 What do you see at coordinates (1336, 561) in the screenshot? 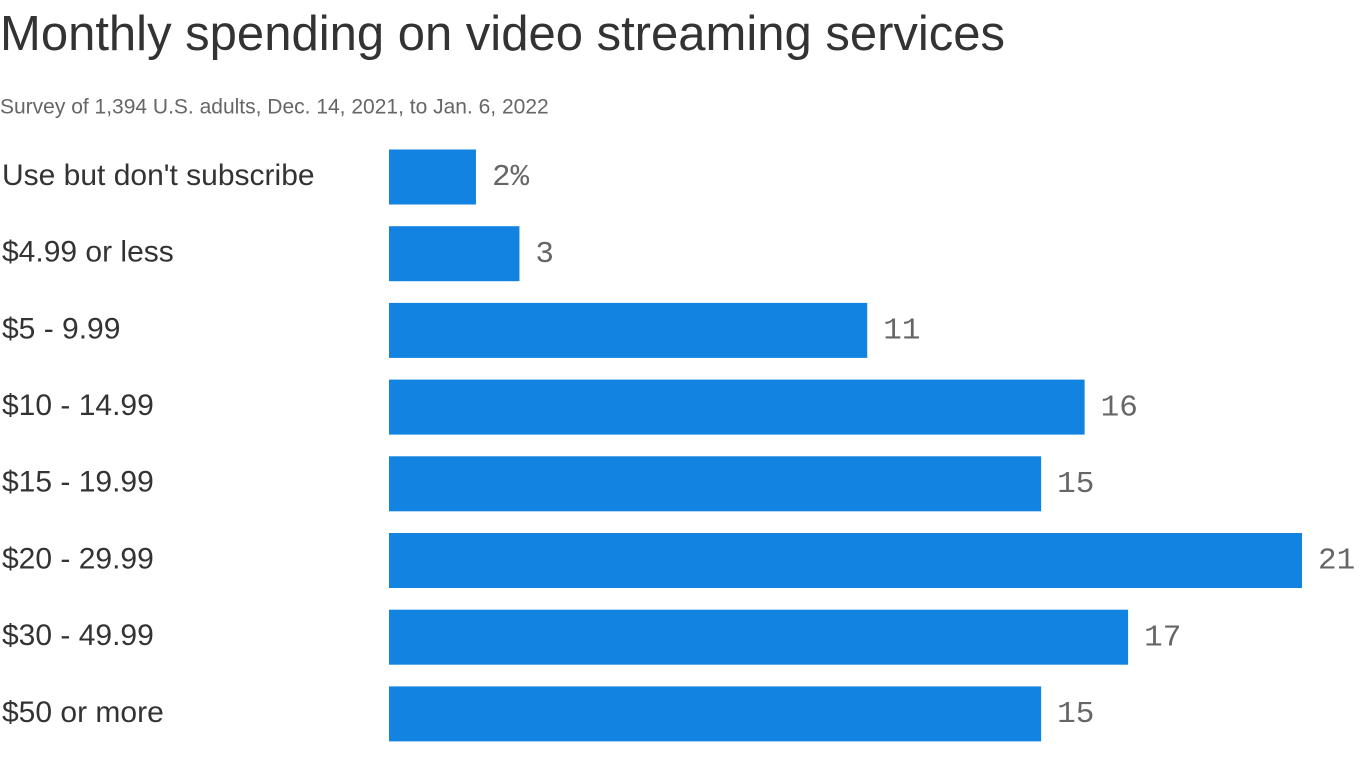
I see `value-label: 21` at bounding box center [1336, 561].